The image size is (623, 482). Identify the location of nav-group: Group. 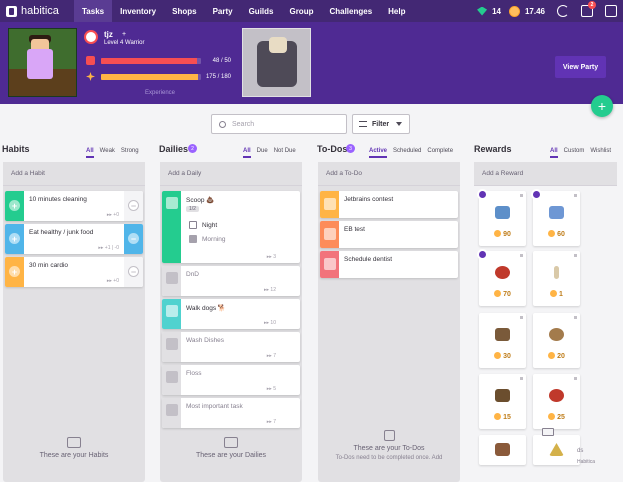
(301, 11).